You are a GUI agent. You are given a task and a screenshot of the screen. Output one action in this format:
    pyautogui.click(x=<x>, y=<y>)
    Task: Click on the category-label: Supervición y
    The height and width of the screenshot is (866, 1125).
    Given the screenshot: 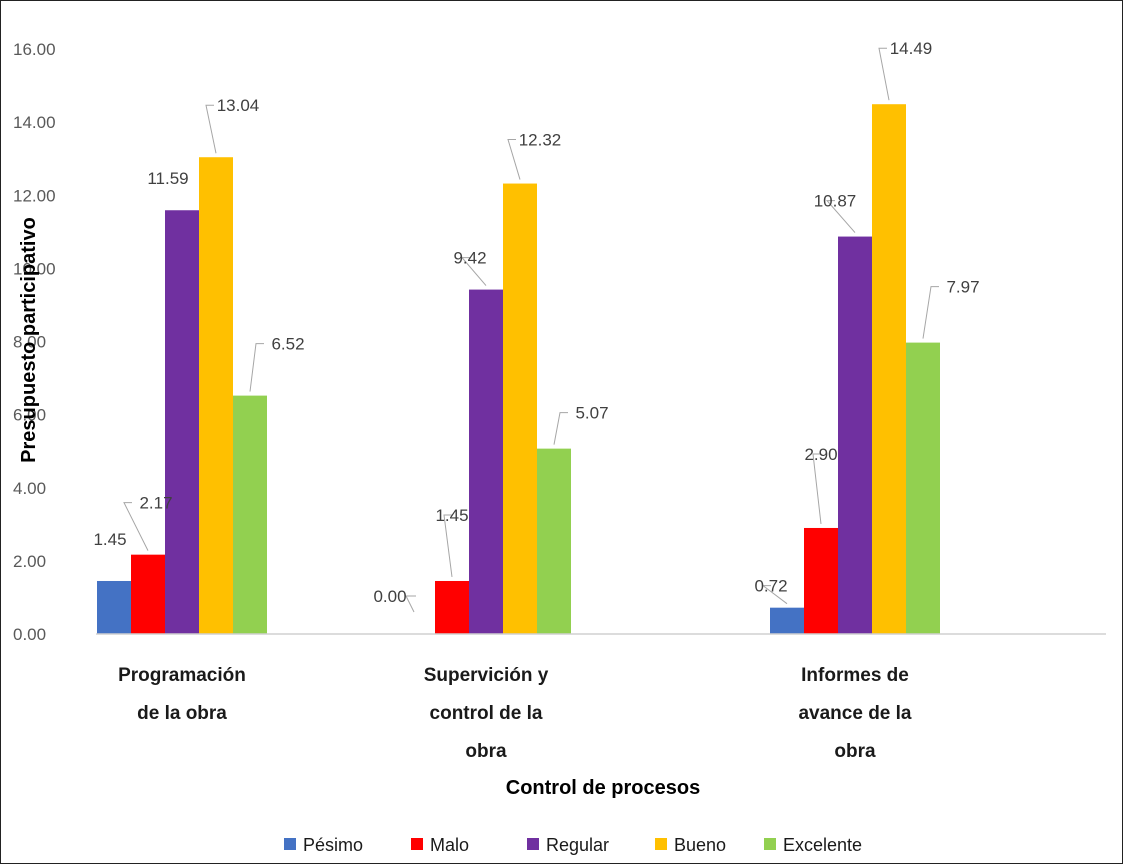 What is the action you would take?
    pyautogui.click(x=486, y=675)
    